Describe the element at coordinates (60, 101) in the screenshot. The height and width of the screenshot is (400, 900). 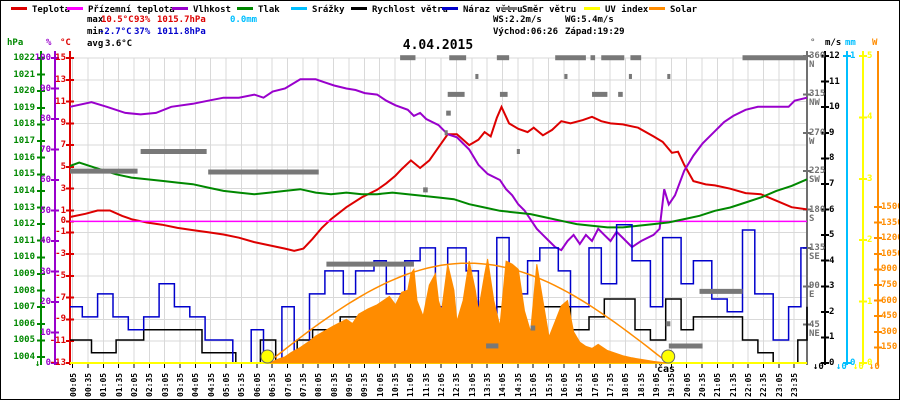
I see `temp-tick-label: 11` at that location.